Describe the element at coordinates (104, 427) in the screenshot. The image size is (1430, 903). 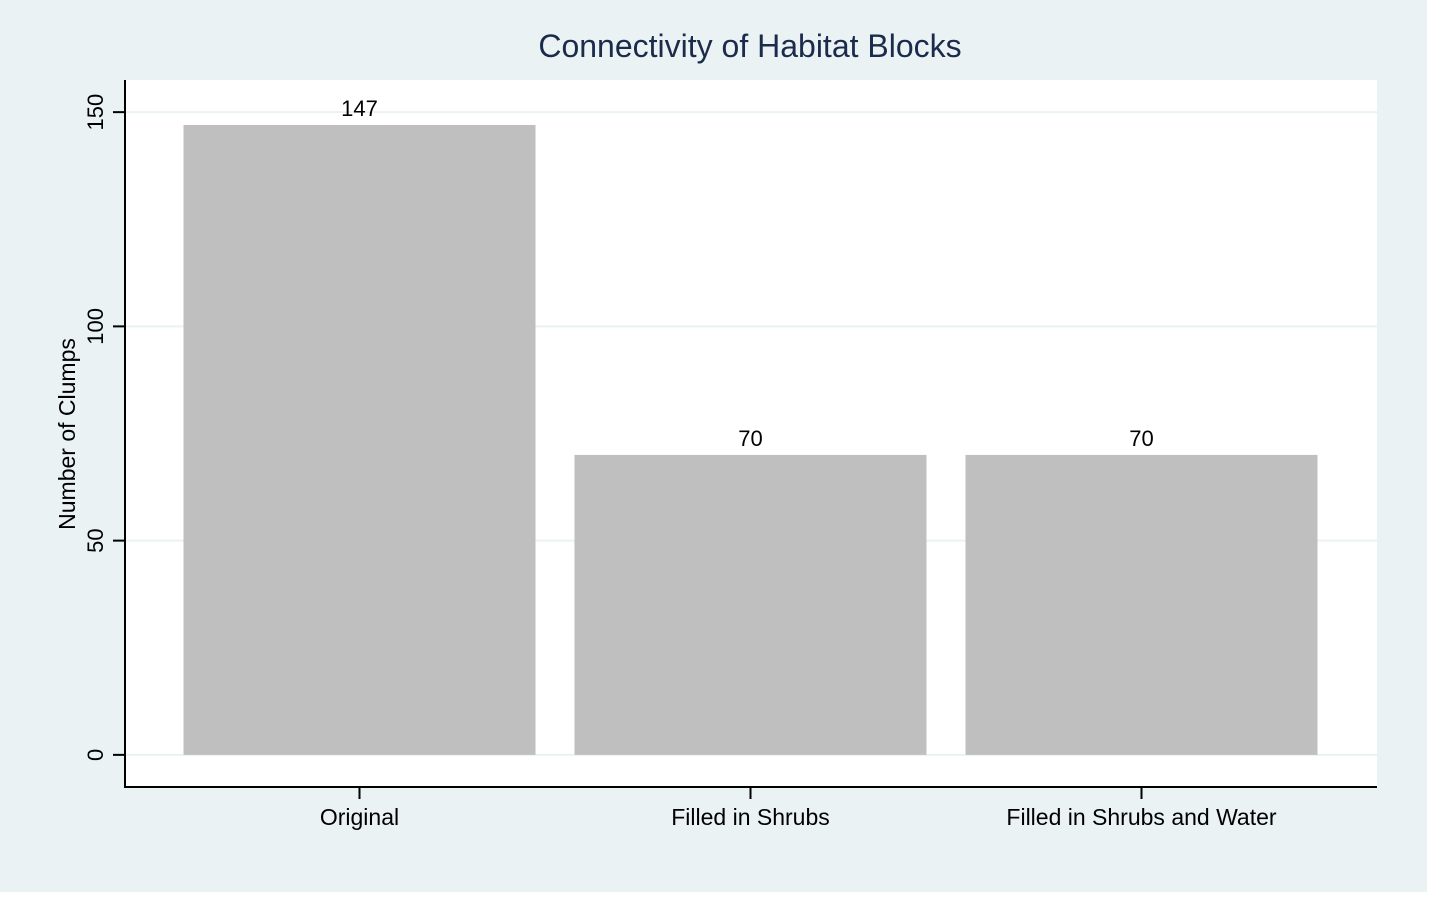
I see `y-axis-ticks: 0 50 100 150` at that location.